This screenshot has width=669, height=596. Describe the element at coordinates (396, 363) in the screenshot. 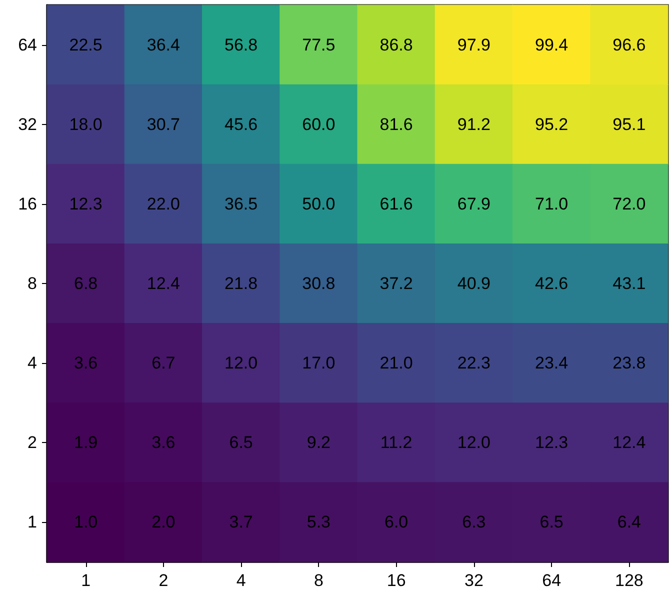

I see `data-label: 21.0` at that location.